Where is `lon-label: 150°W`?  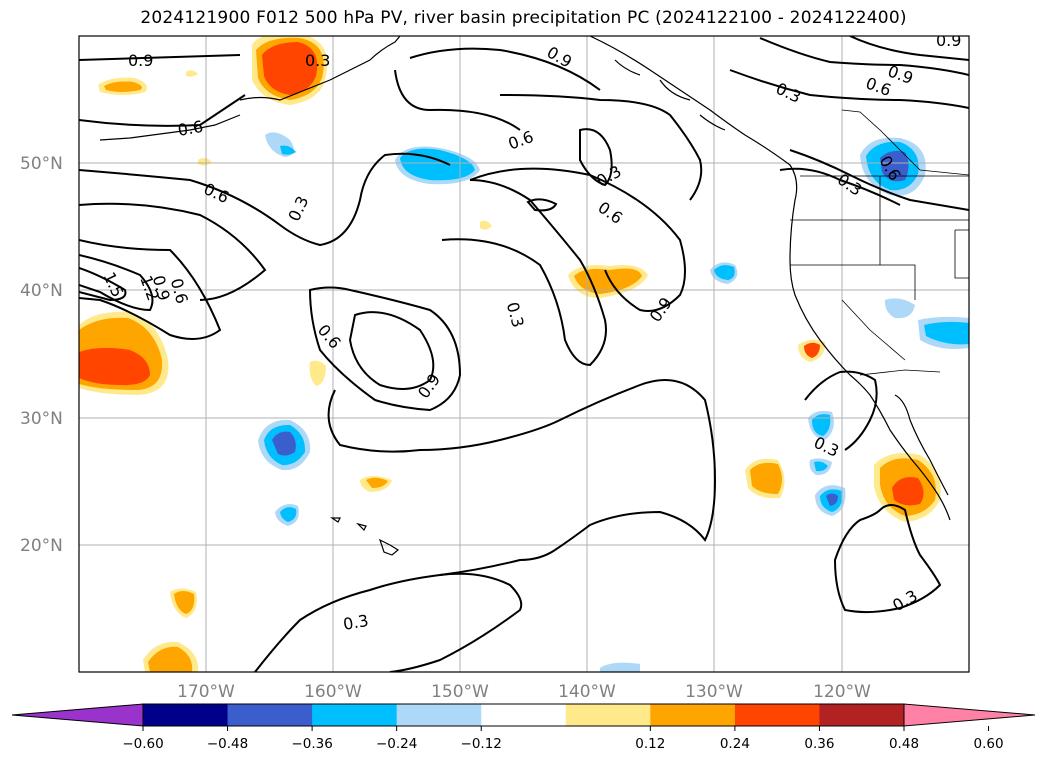
lon-label: 150°W is located at coordinates (460, 692).